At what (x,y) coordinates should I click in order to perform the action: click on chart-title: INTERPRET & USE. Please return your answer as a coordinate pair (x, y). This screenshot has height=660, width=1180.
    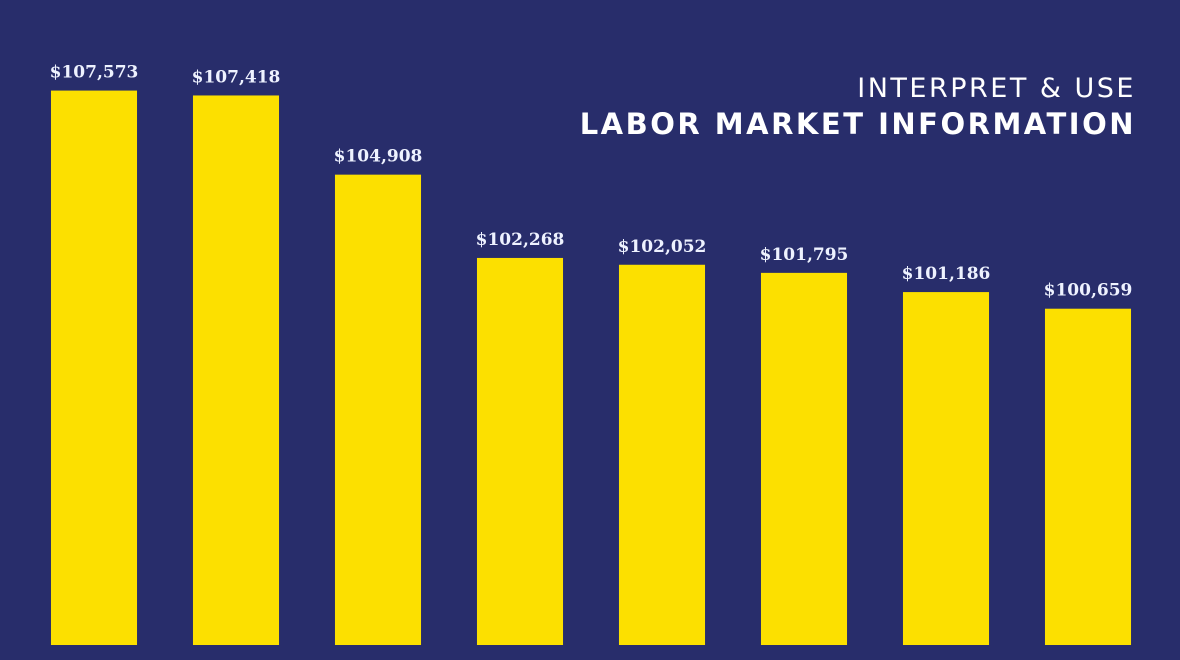
    Looking at the image, I should click on (996, 88).